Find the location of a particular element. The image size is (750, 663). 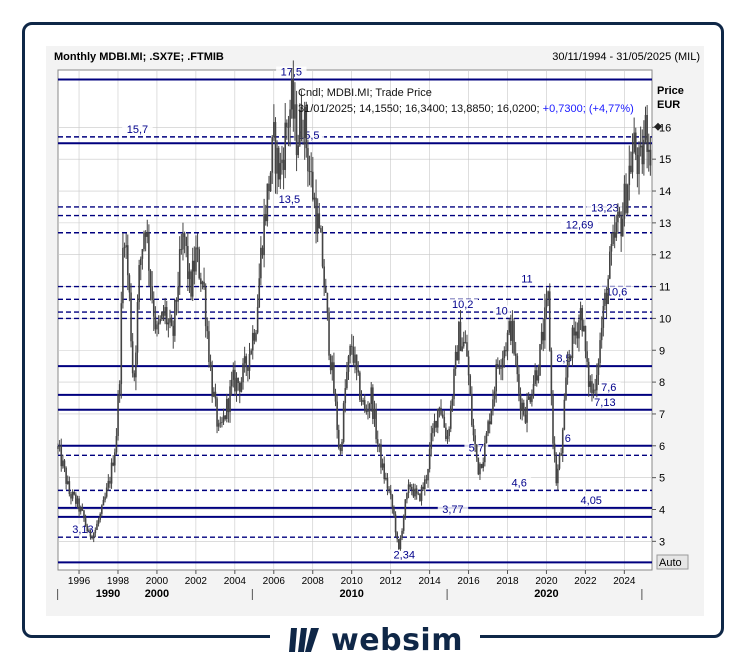

y-tick-label: 9 is located at coordinates (662, 351).